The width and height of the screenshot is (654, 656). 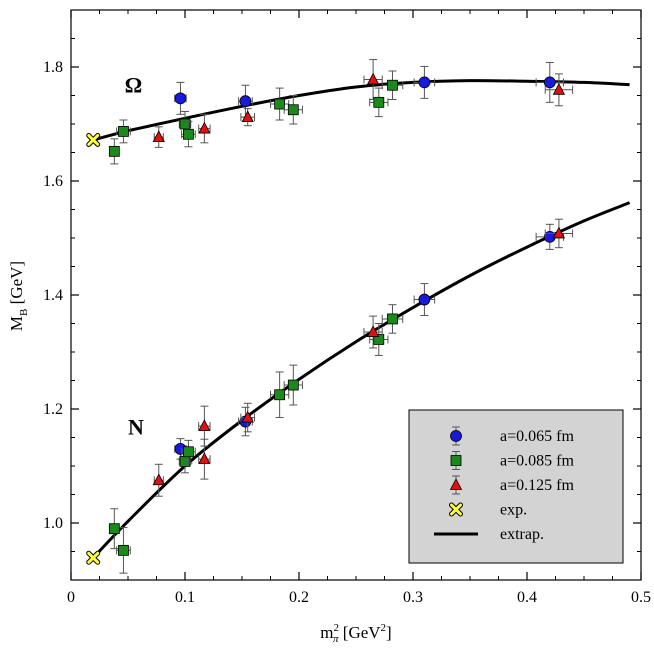 What do you see at coordinates (336, 639) in the screenshot?
I see `x-axis-title-sub: π` at bounding box center [336, 639].